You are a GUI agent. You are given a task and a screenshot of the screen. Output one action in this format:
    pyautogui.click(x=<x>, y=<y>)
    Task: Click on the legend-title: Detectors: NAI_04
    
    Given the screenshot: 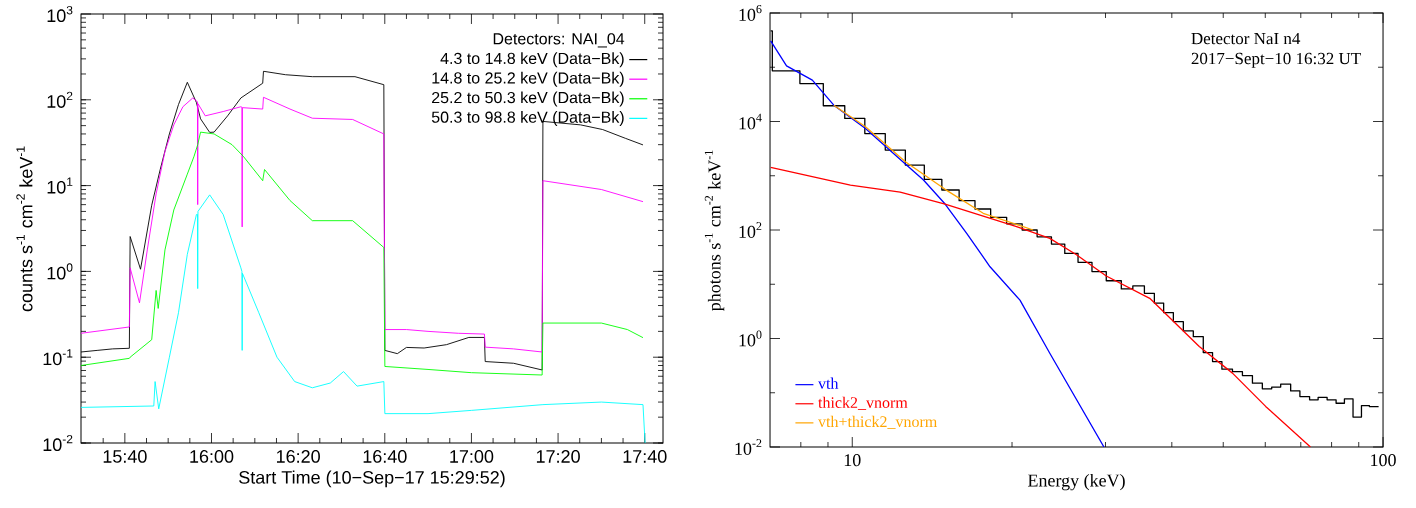 What is the action you would take?
    pyautogui.click(x=559, y=40)
    